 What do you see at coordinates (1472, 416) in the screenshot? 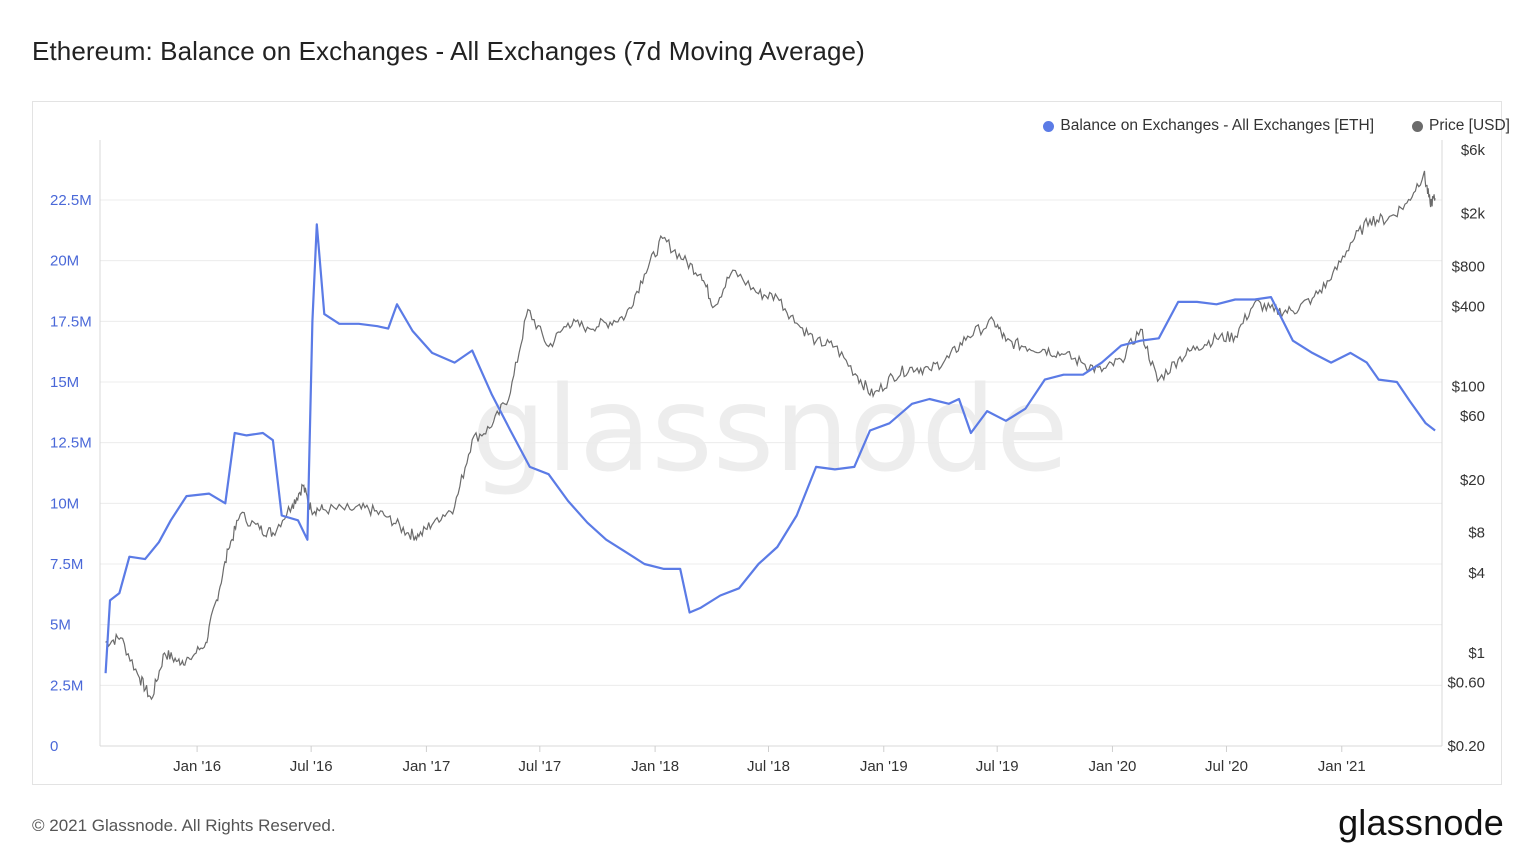
I see `y-right-tick-label: $60` at bounding box center [1472, 416].